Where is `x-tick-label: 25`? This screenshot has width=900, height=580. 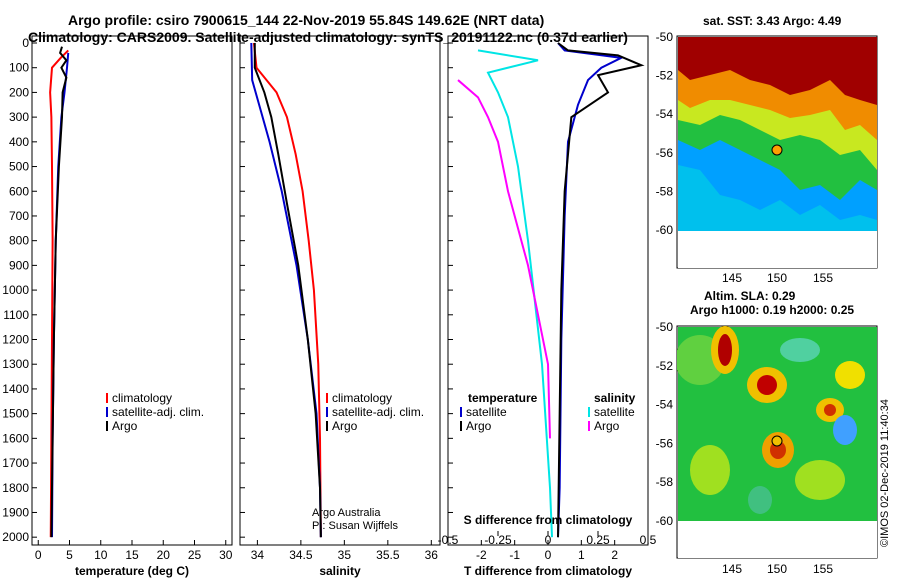
x-tick-label: 25 is located at coordinates (195, 555).